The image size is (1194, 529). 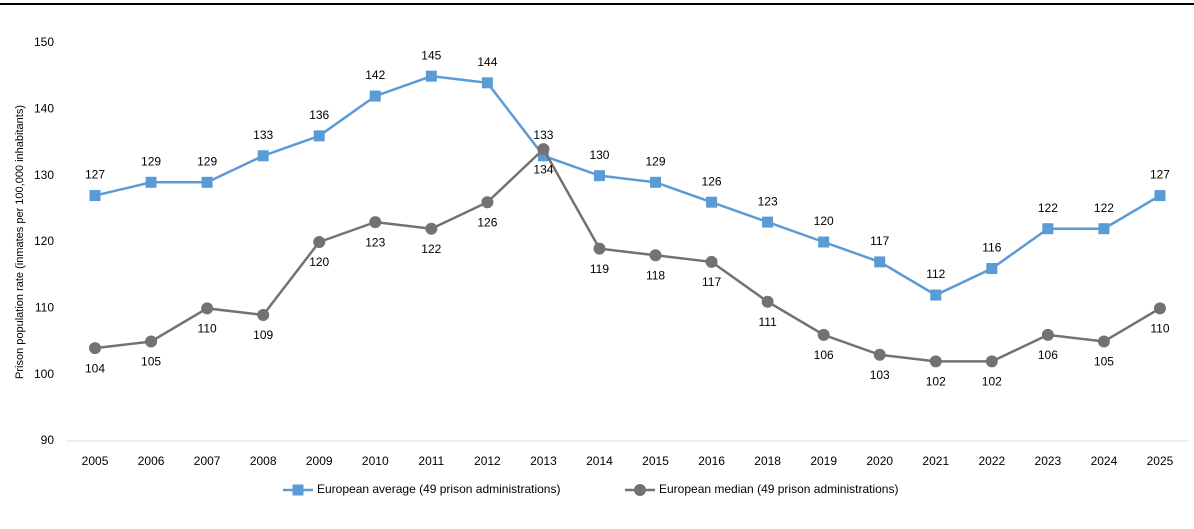 What do you see at coordinates (487, 222) in the screenshot?
I see `data-label: 126` at bounding box center [487, 222].